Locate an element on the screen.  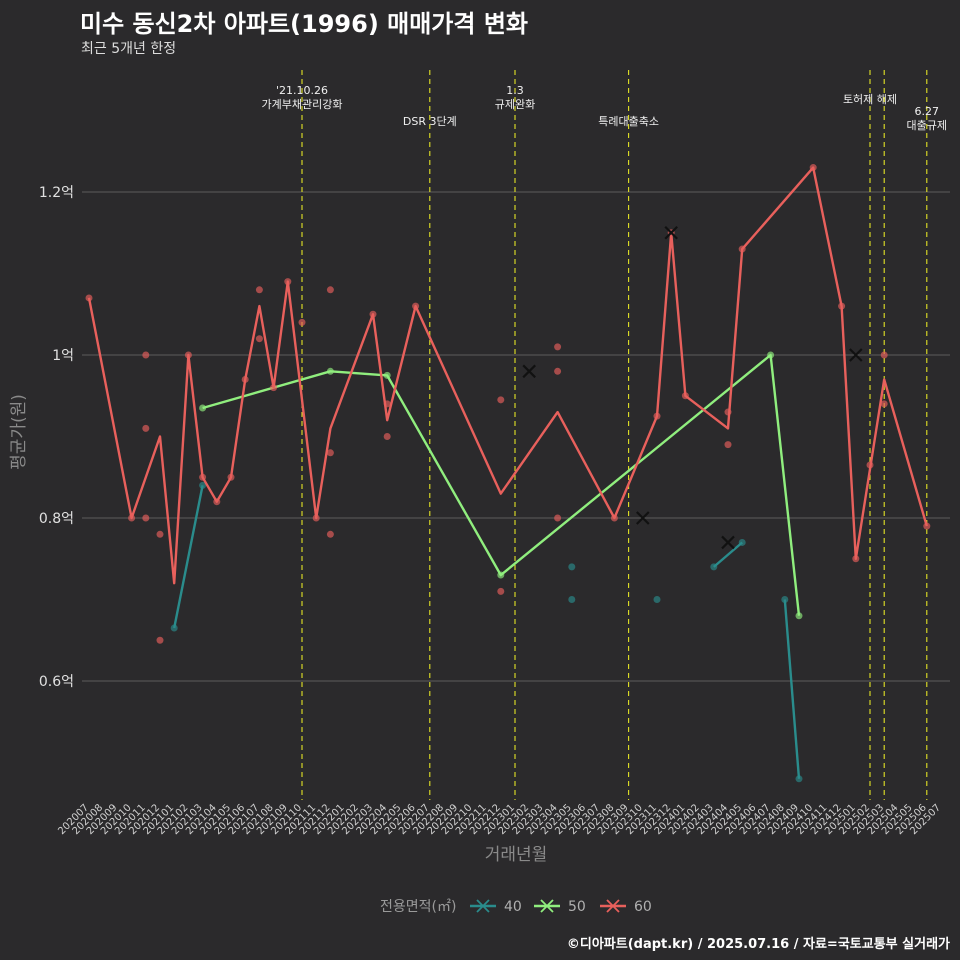
legend-label: 50 is located at coordinates (577, 907).